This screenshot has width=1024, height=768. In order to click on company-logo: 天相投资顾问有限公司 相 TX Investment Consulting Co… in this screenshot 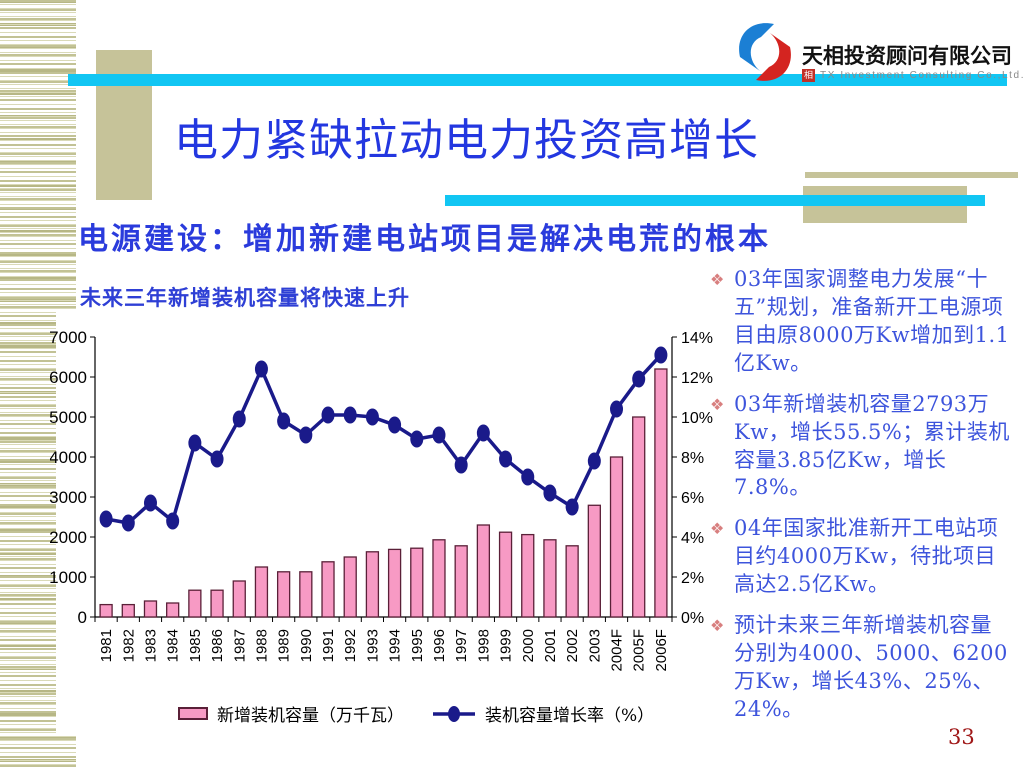, I will do `click(877, 56)`.